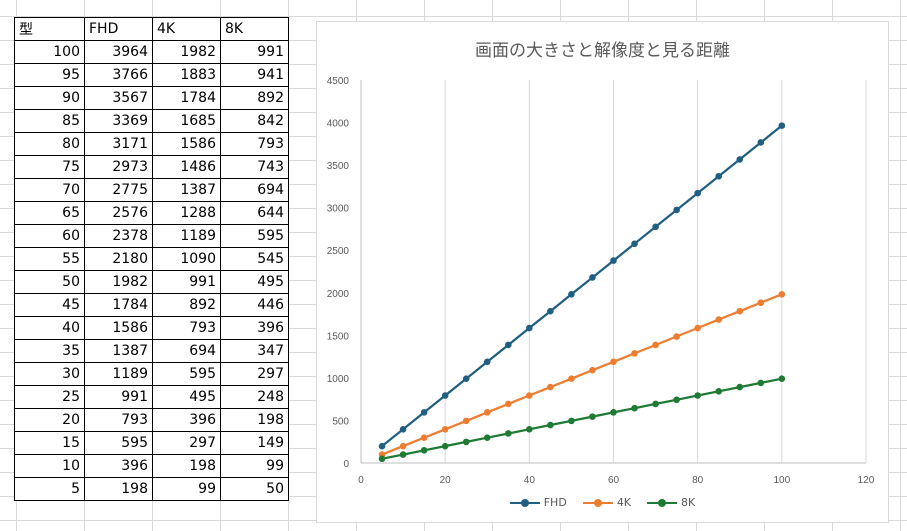 The width and height of the screenshot is (907, 531). What do you see at coordinates (49, 466) in the screenshot?
I see `table-cell: 10` at bounding box center [49, 466].